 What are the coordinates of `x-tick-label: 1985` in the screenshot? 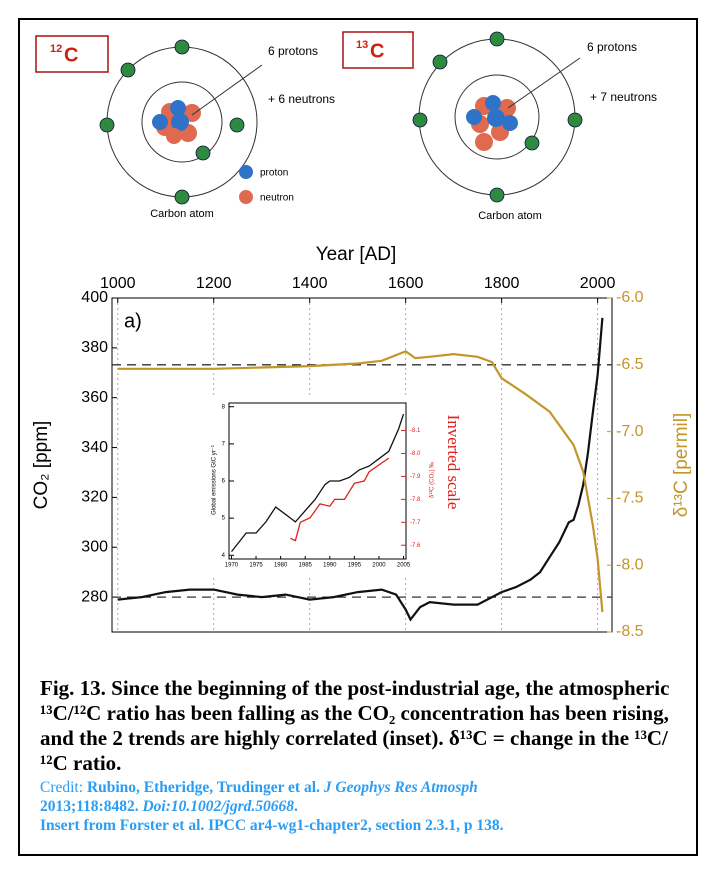 It's located at (306, 566).